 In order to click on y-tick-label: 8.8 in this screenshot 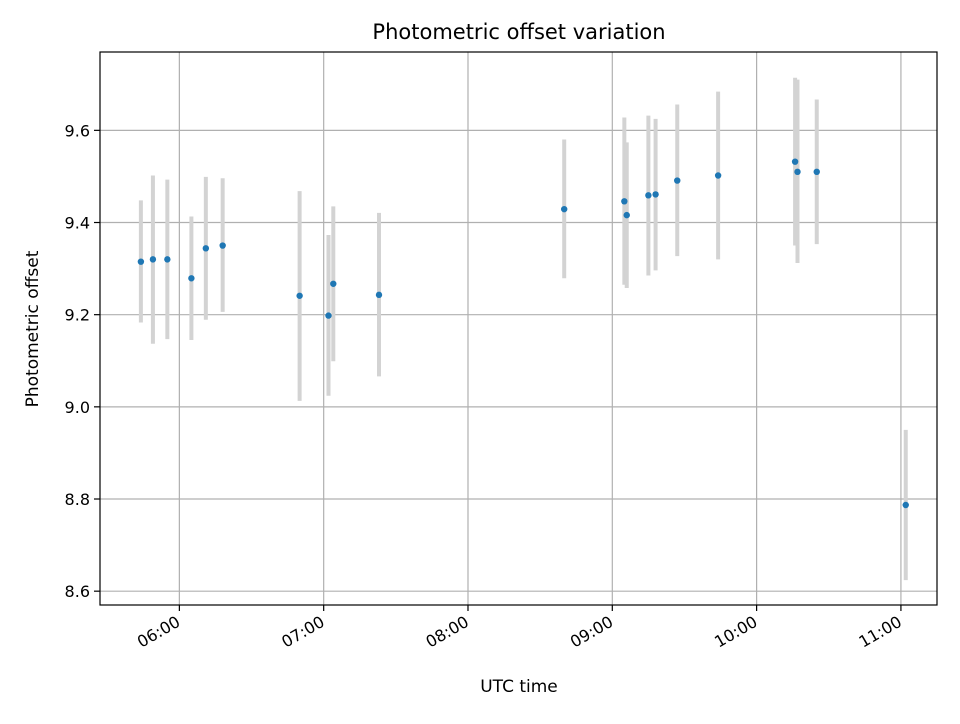, I will do `click(77, 499)`.